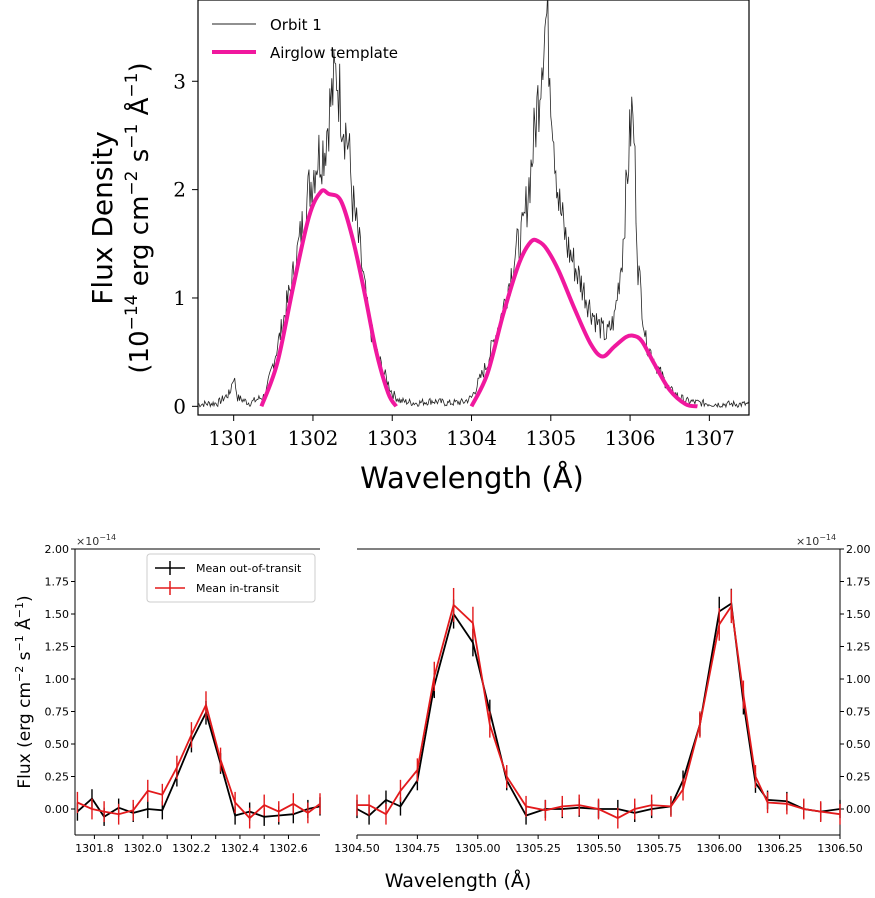 This screenshot has width=875, height=898. I want to click on bottom-x-tick-label: 1302.6, so click(288, 848).